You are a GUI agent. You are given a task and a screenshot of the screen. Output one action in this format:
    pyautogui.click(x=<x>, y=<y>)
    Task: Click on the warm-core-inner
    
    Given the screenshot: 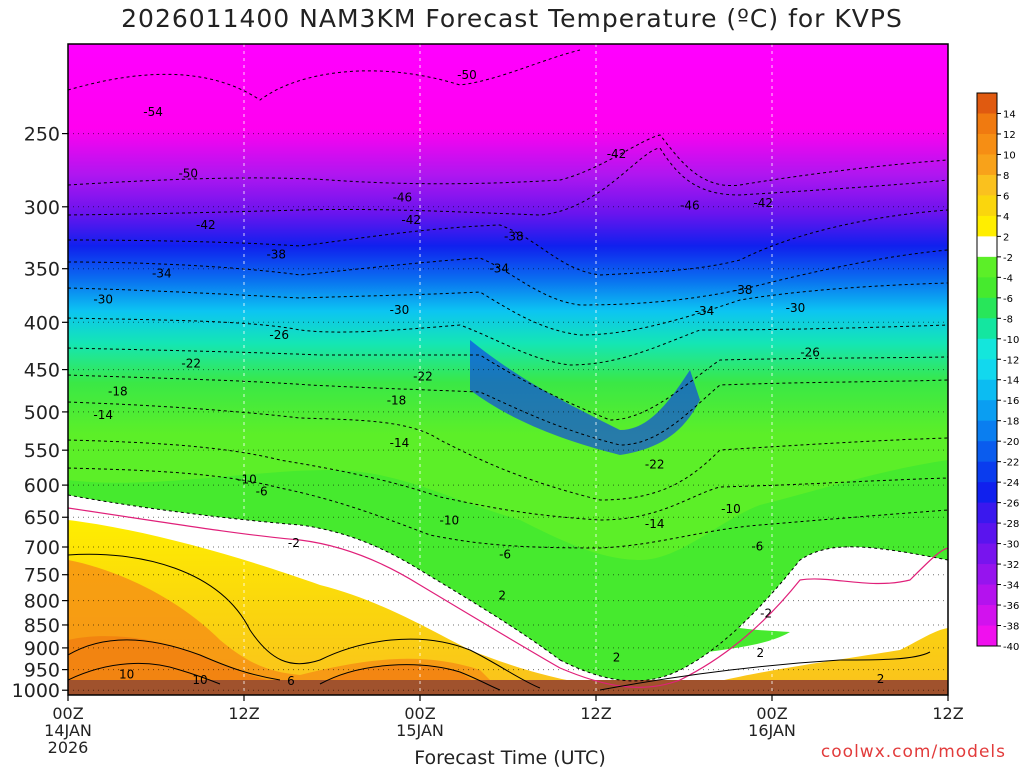 What is the action you would take?
    pyautogui.click(x=174, y=663)
    